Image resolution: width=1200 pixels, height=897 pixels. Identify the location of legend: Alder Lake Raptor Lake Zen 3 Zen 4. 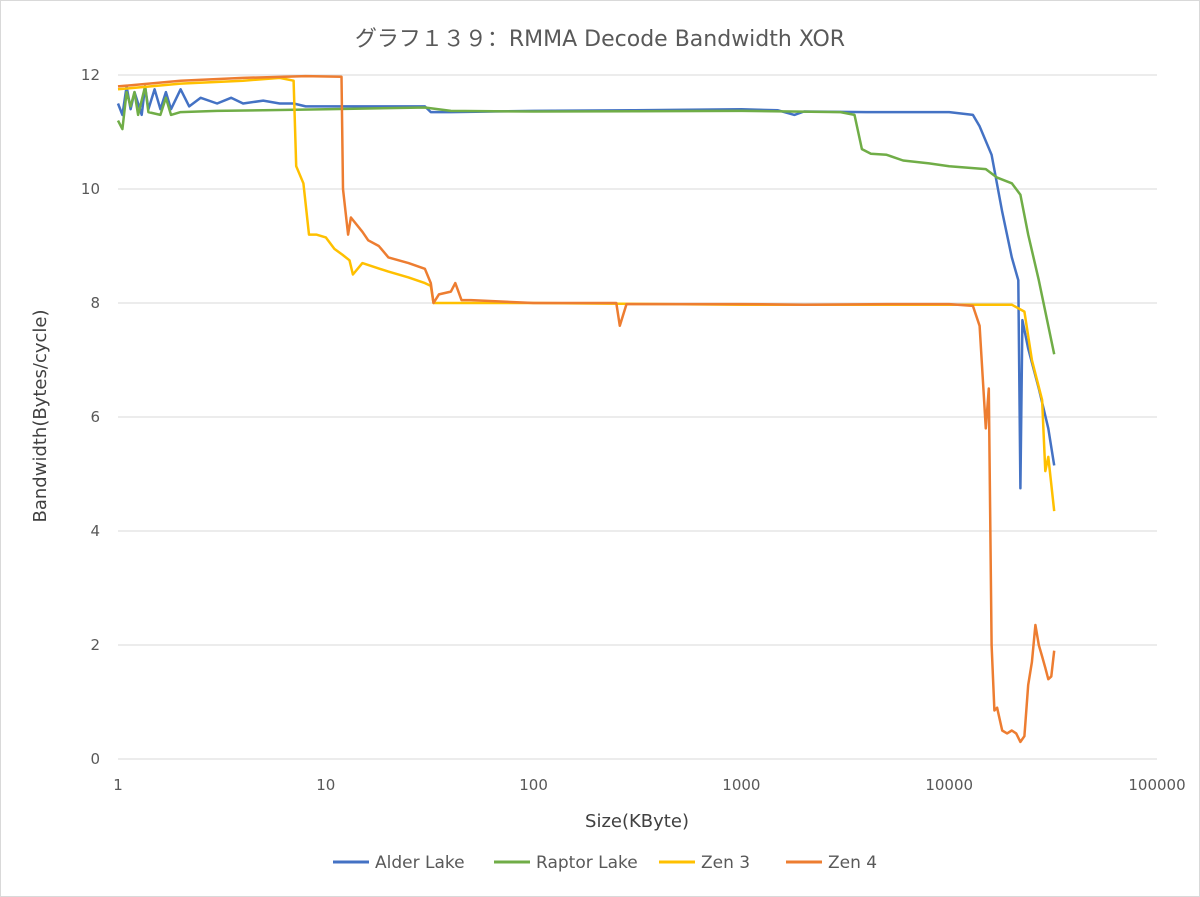
(605, 863).